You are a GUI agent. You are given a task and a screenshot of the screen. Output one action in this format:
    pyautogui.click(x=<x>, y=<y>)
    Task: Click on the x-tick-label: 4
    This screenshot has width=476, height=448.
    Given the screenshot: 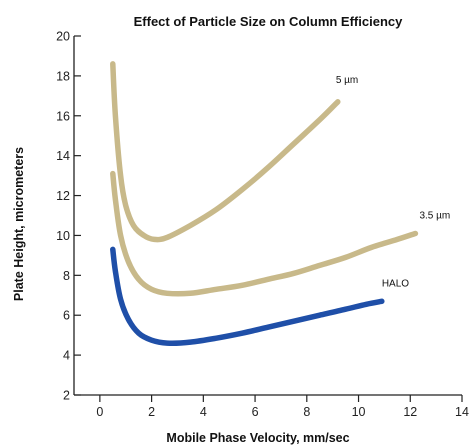 What is the action you would take?
    pyautogui.click(x=203, y=412)
    